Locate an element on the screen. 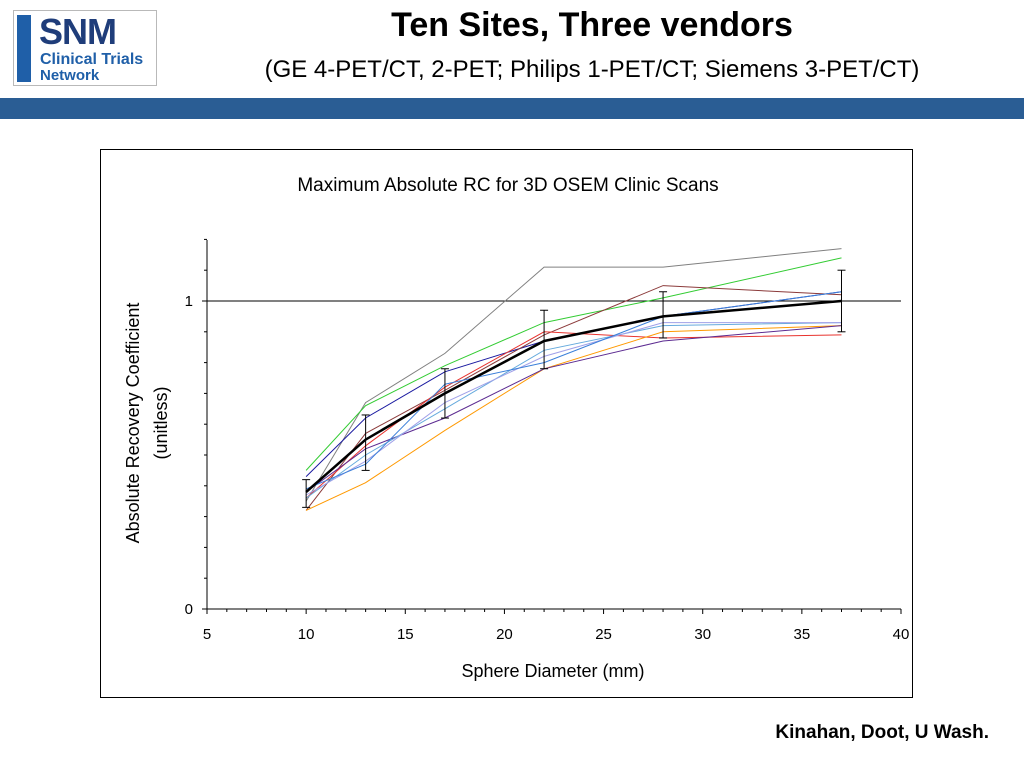 This screenshot has width=1024, height=768. logo-clinical-trials-text: Clinical Trials is located at coordinates (92, 59).